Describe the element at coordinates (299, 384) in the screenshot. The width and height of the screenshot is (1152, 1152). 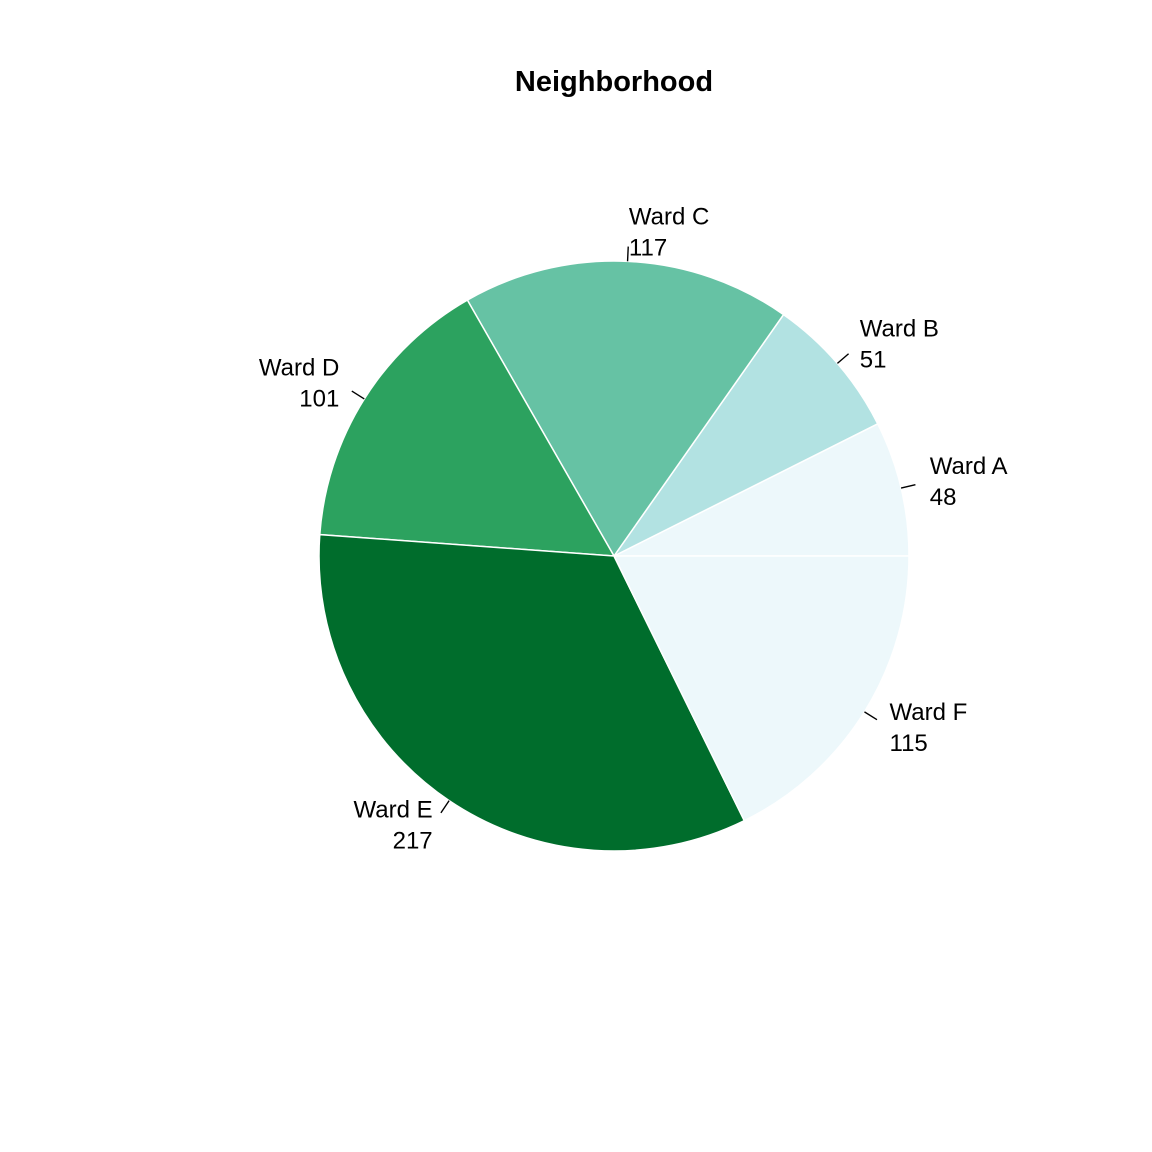
I see `slice-label-ward-d: Ward D 101` at that location.